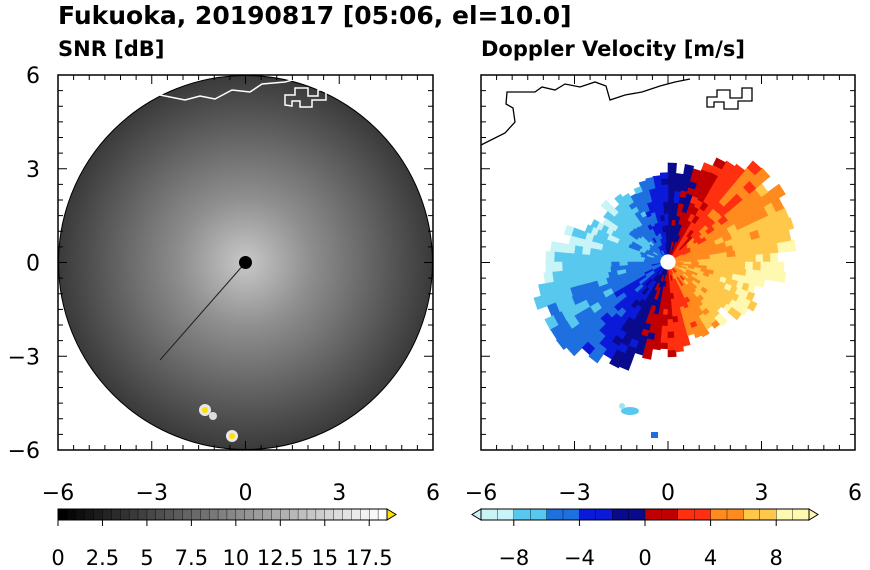 Image resolution: width=870 pixels, height=570 pixels. I want to click on colorbar-tick-label: 12.5, so click(280, 558).